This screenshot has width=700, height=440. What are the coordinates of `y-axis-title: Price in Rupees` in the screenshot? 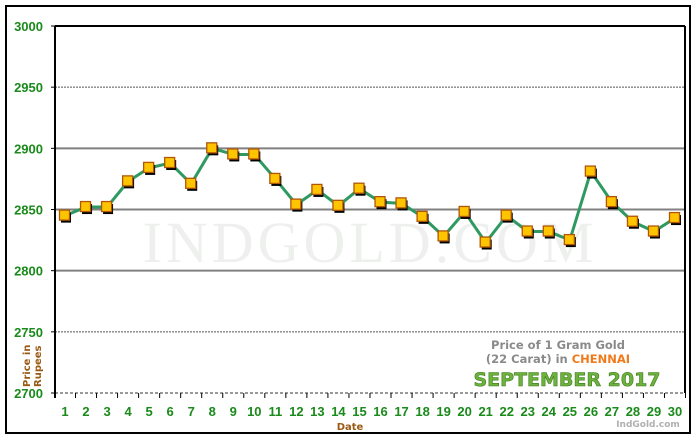 It's located at (33, 366).